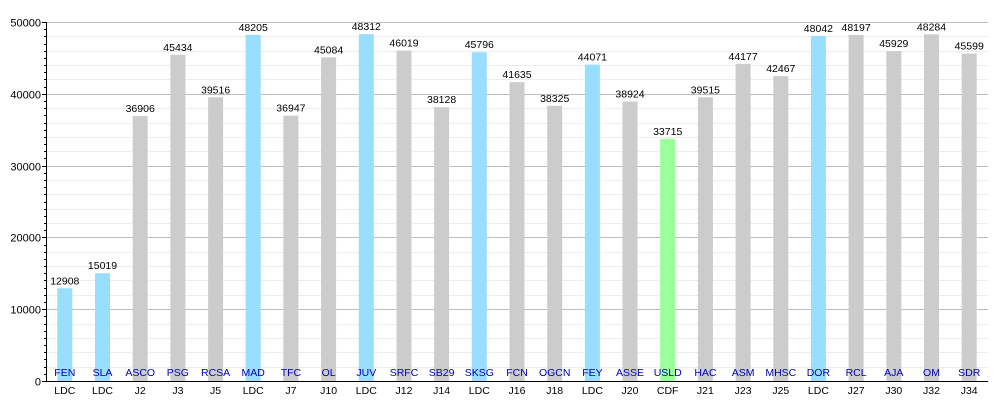 This screenshot has height=400, width=1000. I want to click on y-tick-label: 40000, so click(25, 96).